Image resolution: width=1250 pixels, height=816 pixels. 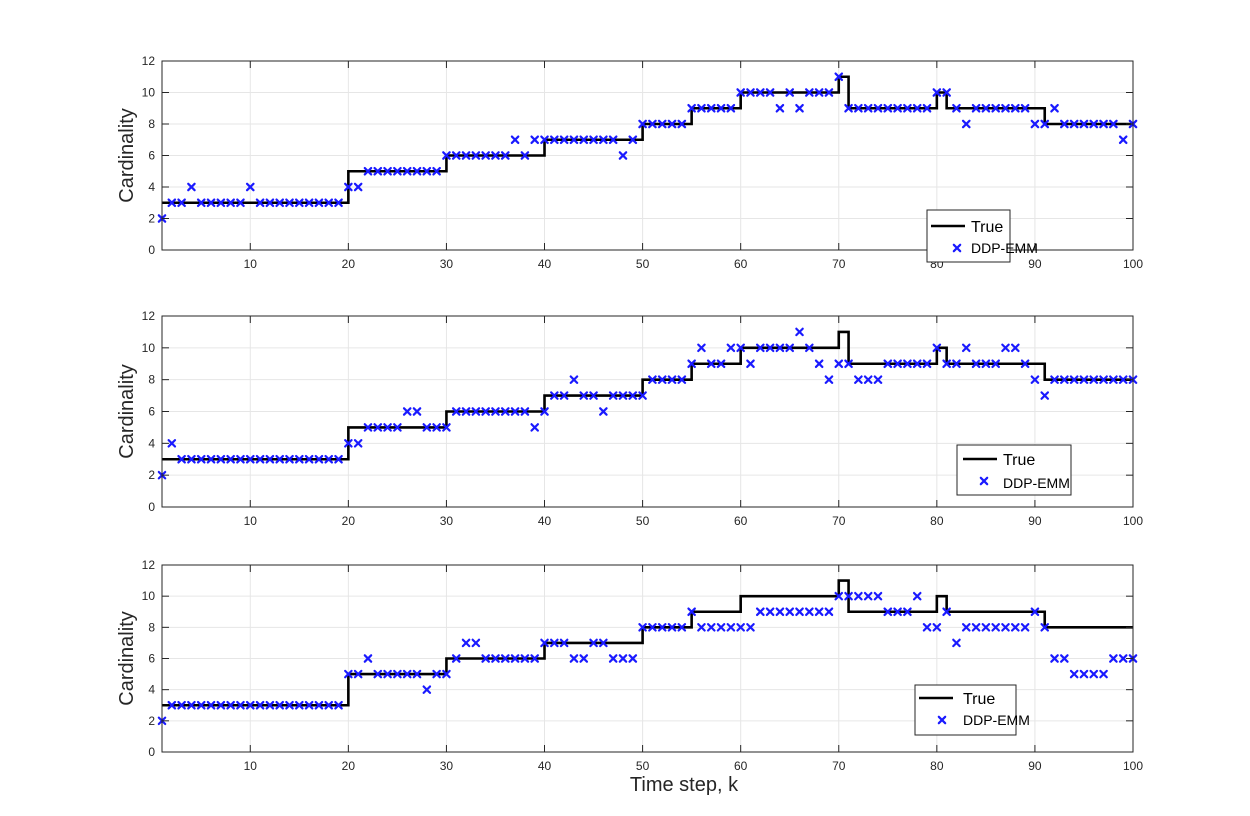 I want to click on subplot-2-legend-true-label: True, so click(x=1019, y=460).